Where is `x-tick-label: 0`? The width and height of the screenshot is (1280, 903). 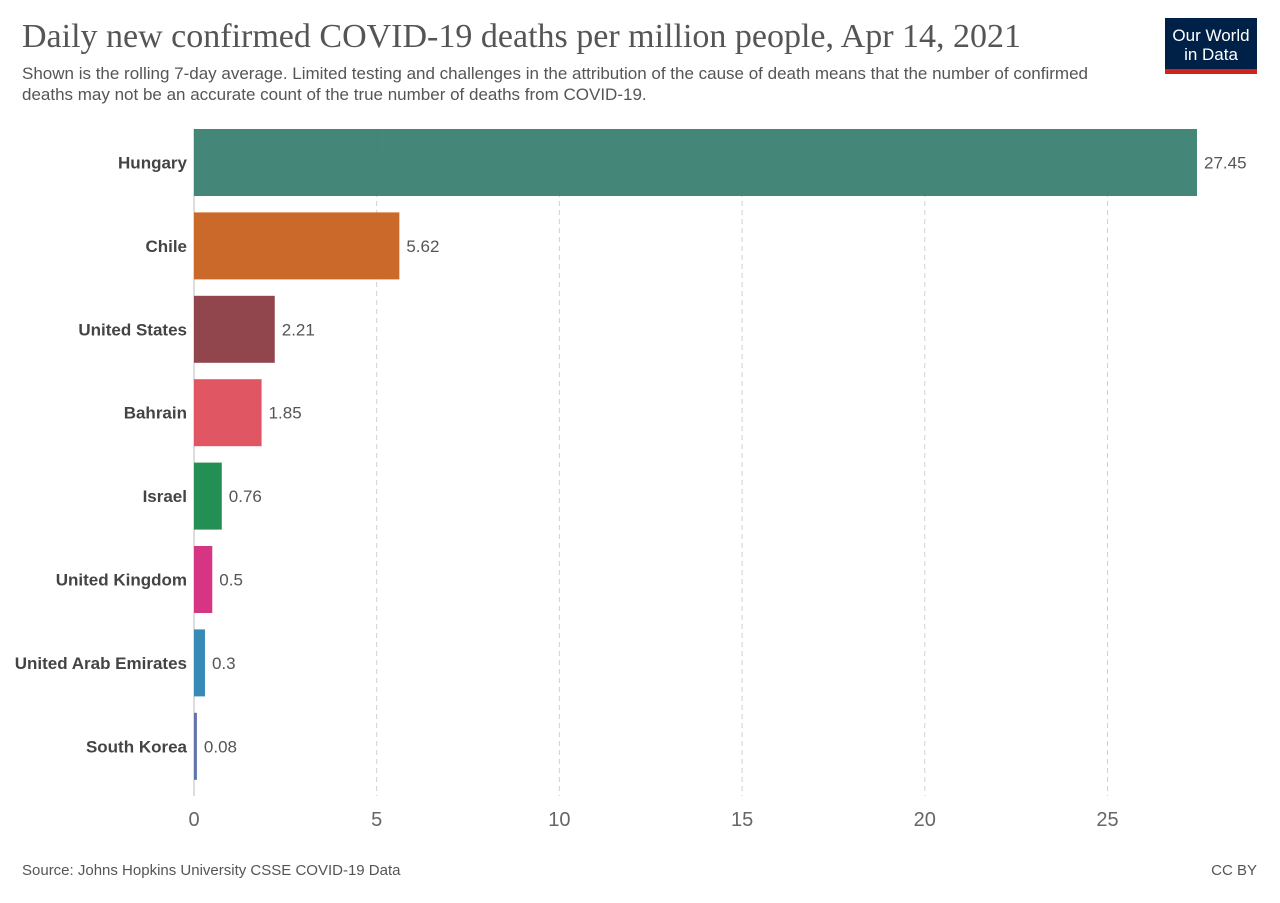
x-tick-label: 0 is located at coordinates (193, 820).